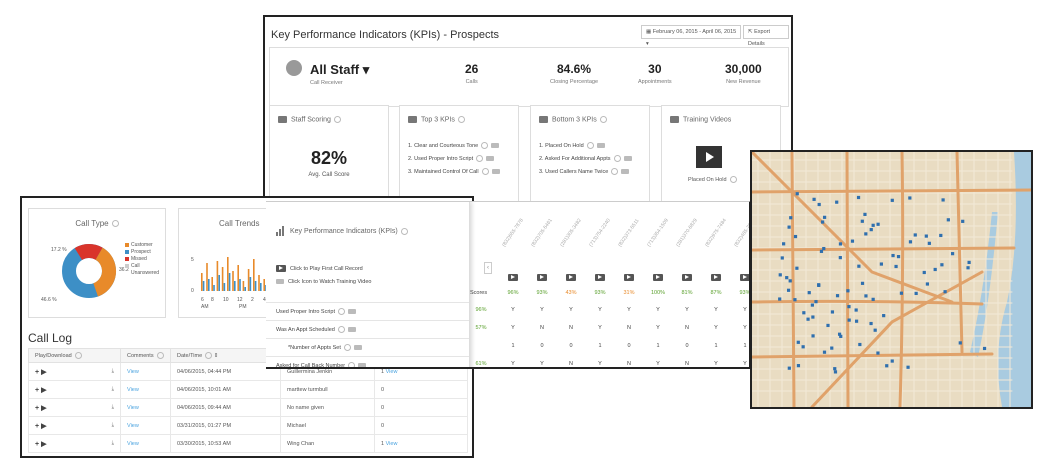 The height and width of the screenshot is (474, 1049). What do you see at coordinates (142, 259) in the screenshot?
I see `legend-item: Missed` at bounding box center [142, 259].